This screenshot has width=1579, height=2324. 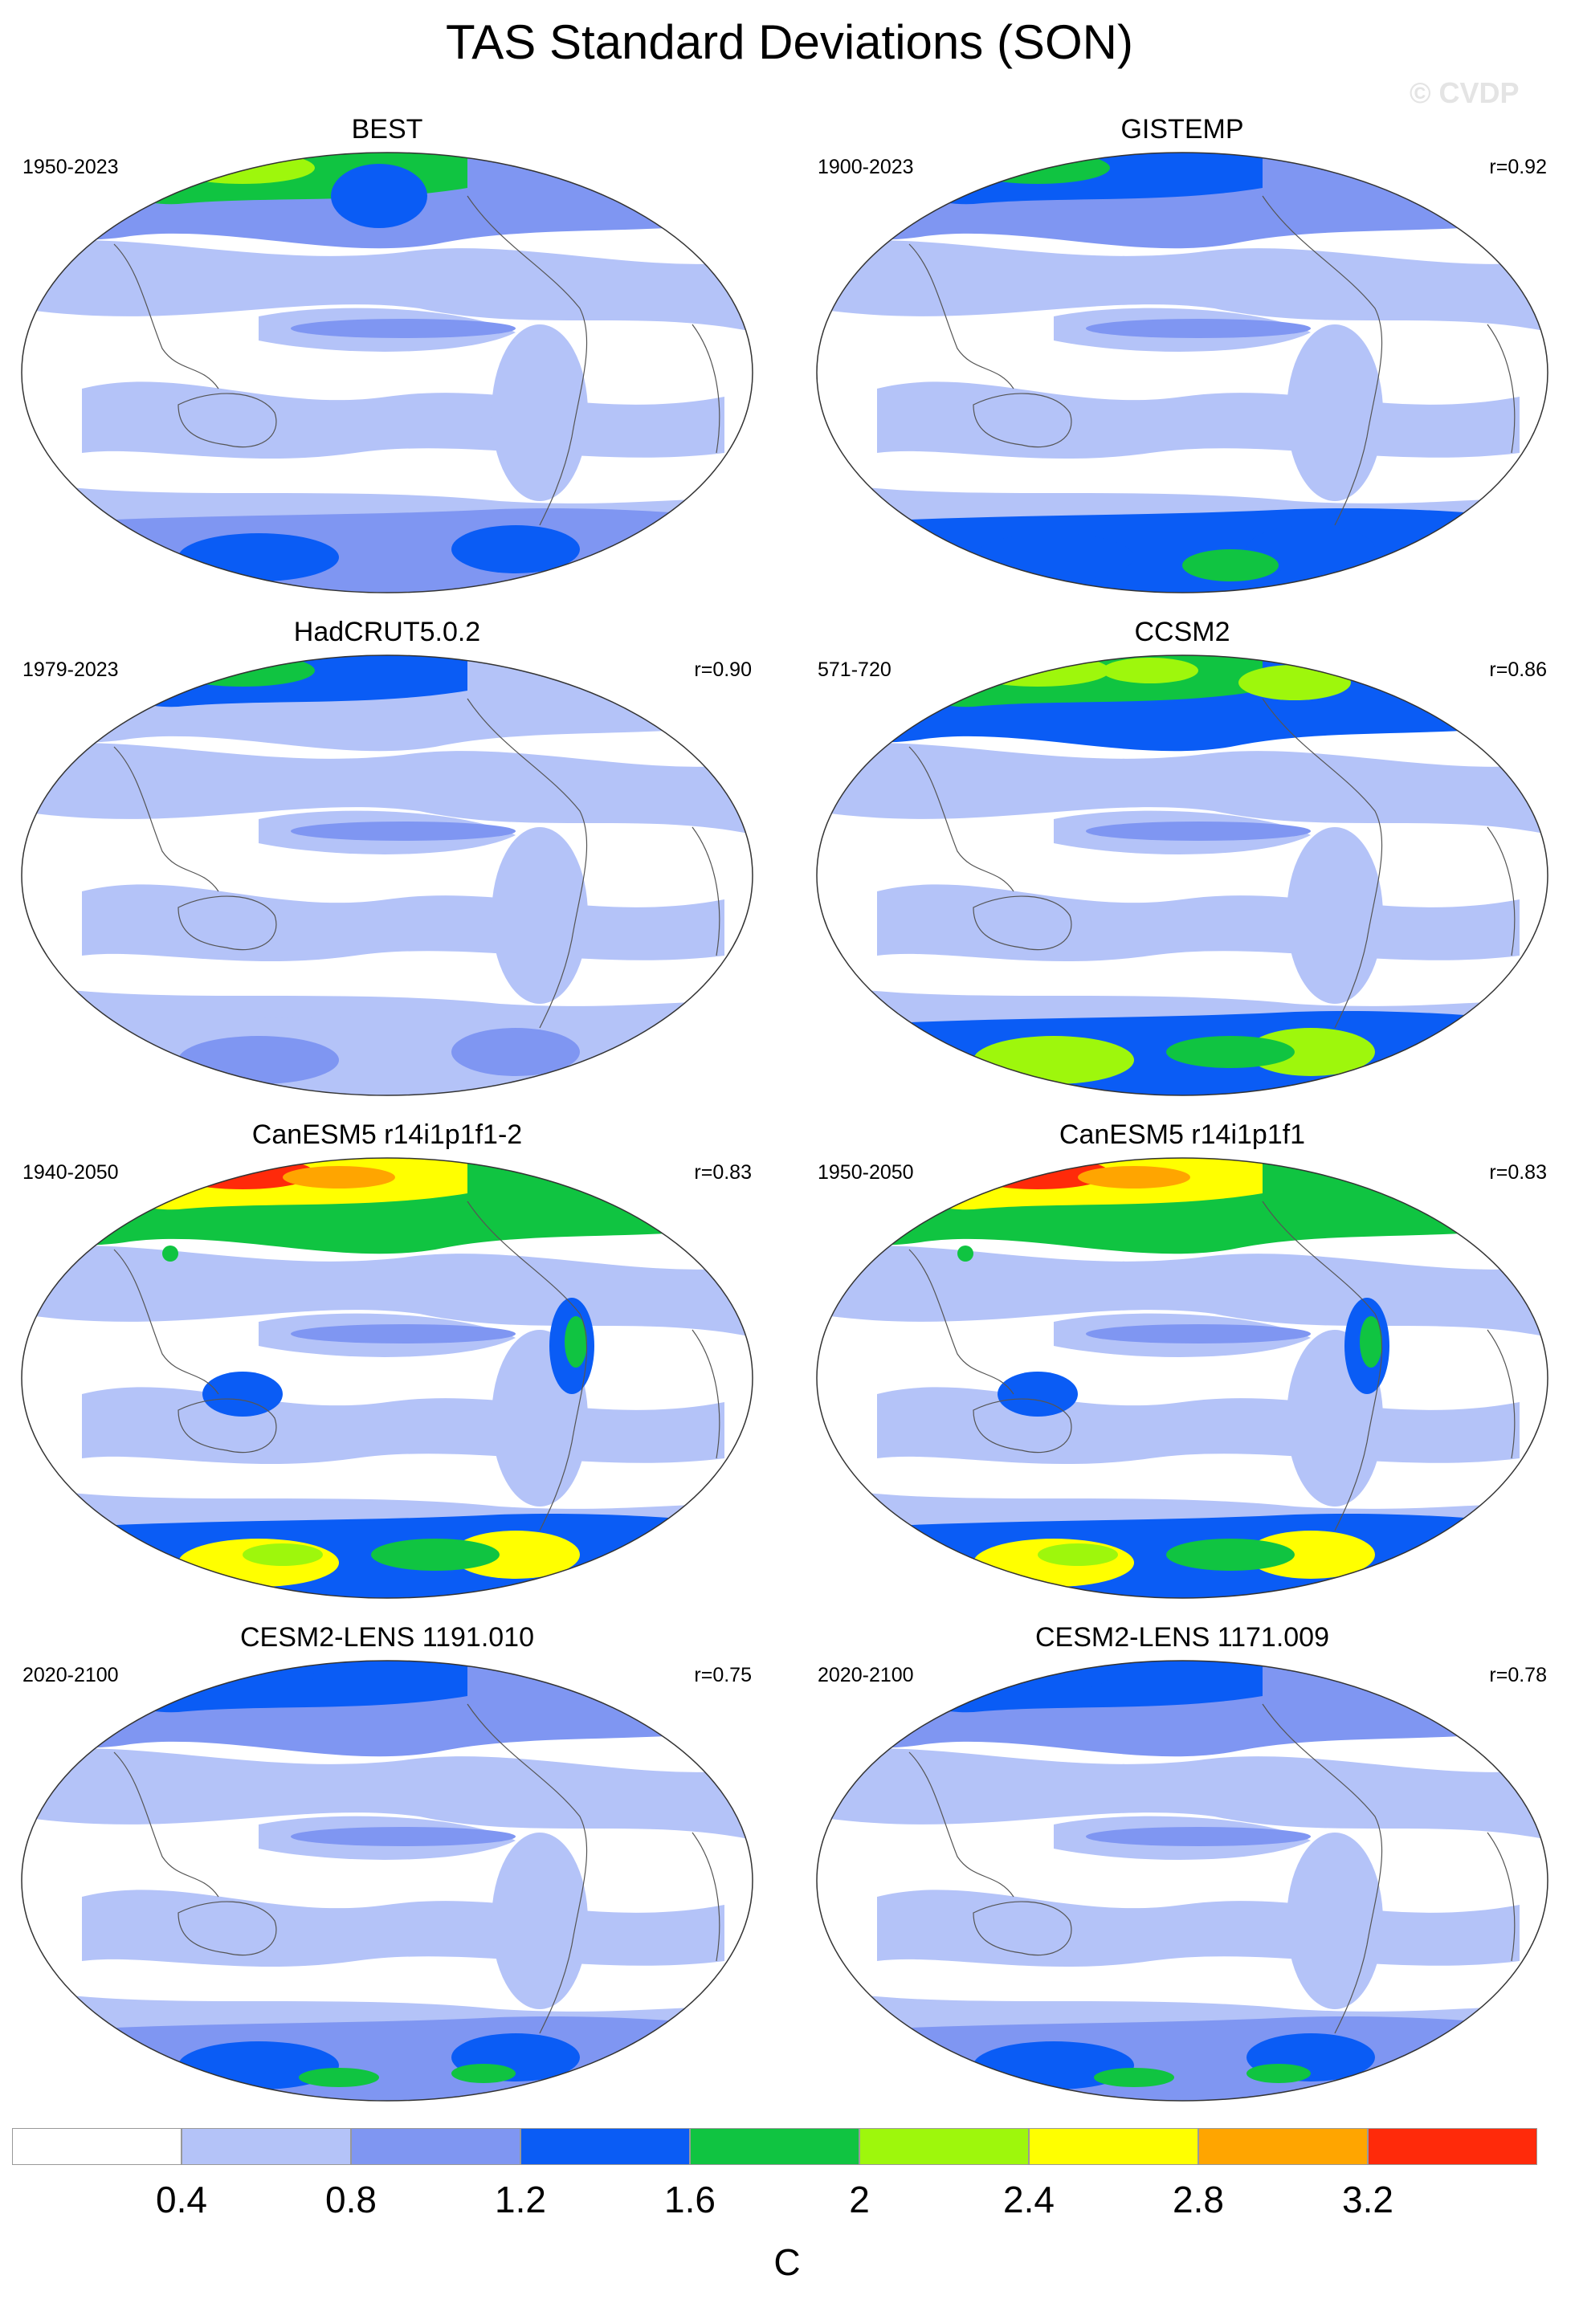 I want to click on colorbar-tick-label: 2.8, so click(x=1198, y=2199).